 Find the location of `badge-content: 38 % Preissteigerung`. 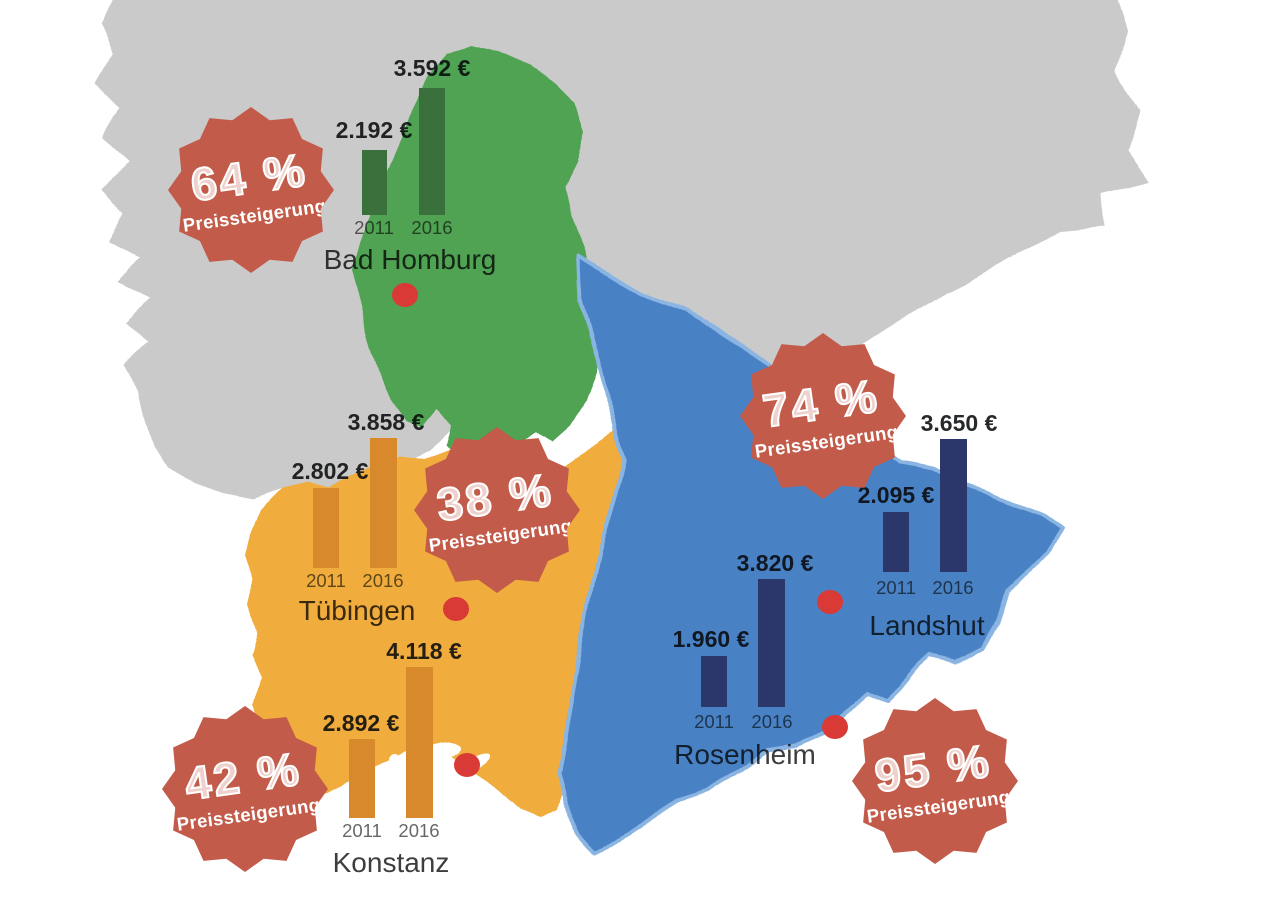

badge-content: 38 % Preissteigerung is located at coordinates (497, 509).